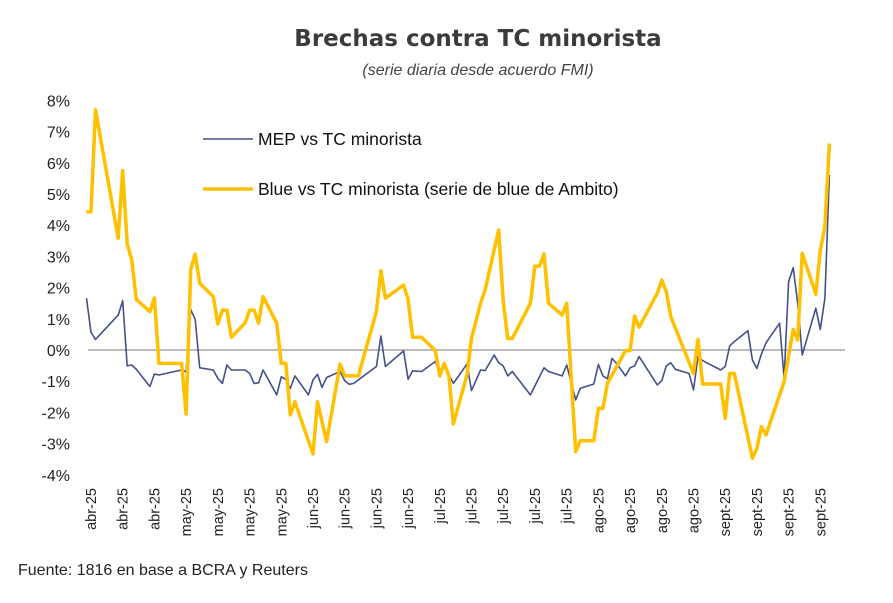 The height and width of the screenshot is (603, 893). I want to click on y-tick-label: 7%, so click(58, 133).